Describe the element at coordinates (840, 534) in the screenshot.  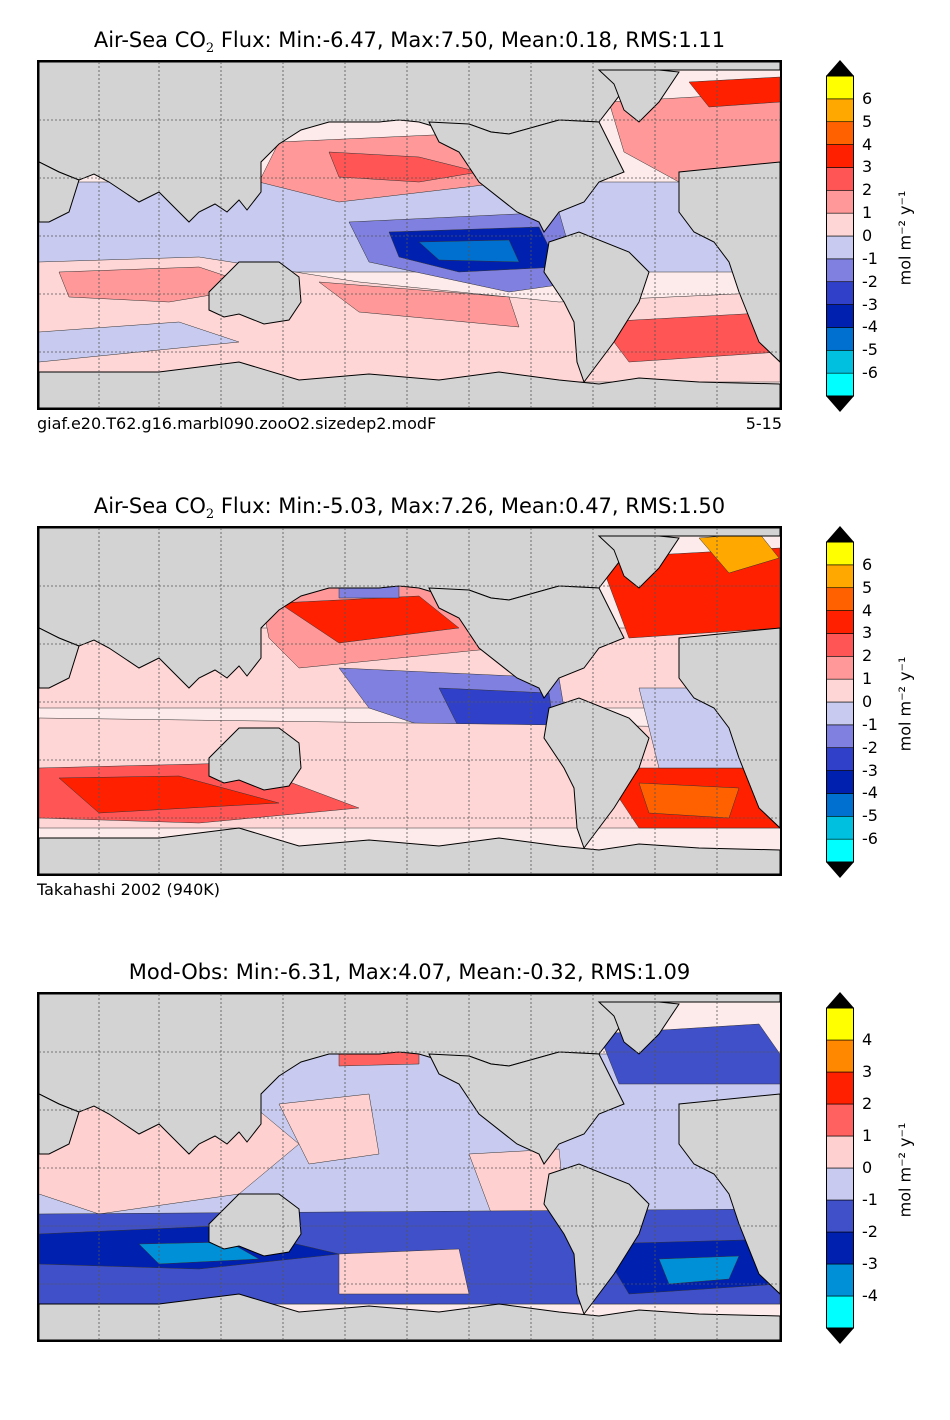
I see `colorbar-extend-max` at that location.